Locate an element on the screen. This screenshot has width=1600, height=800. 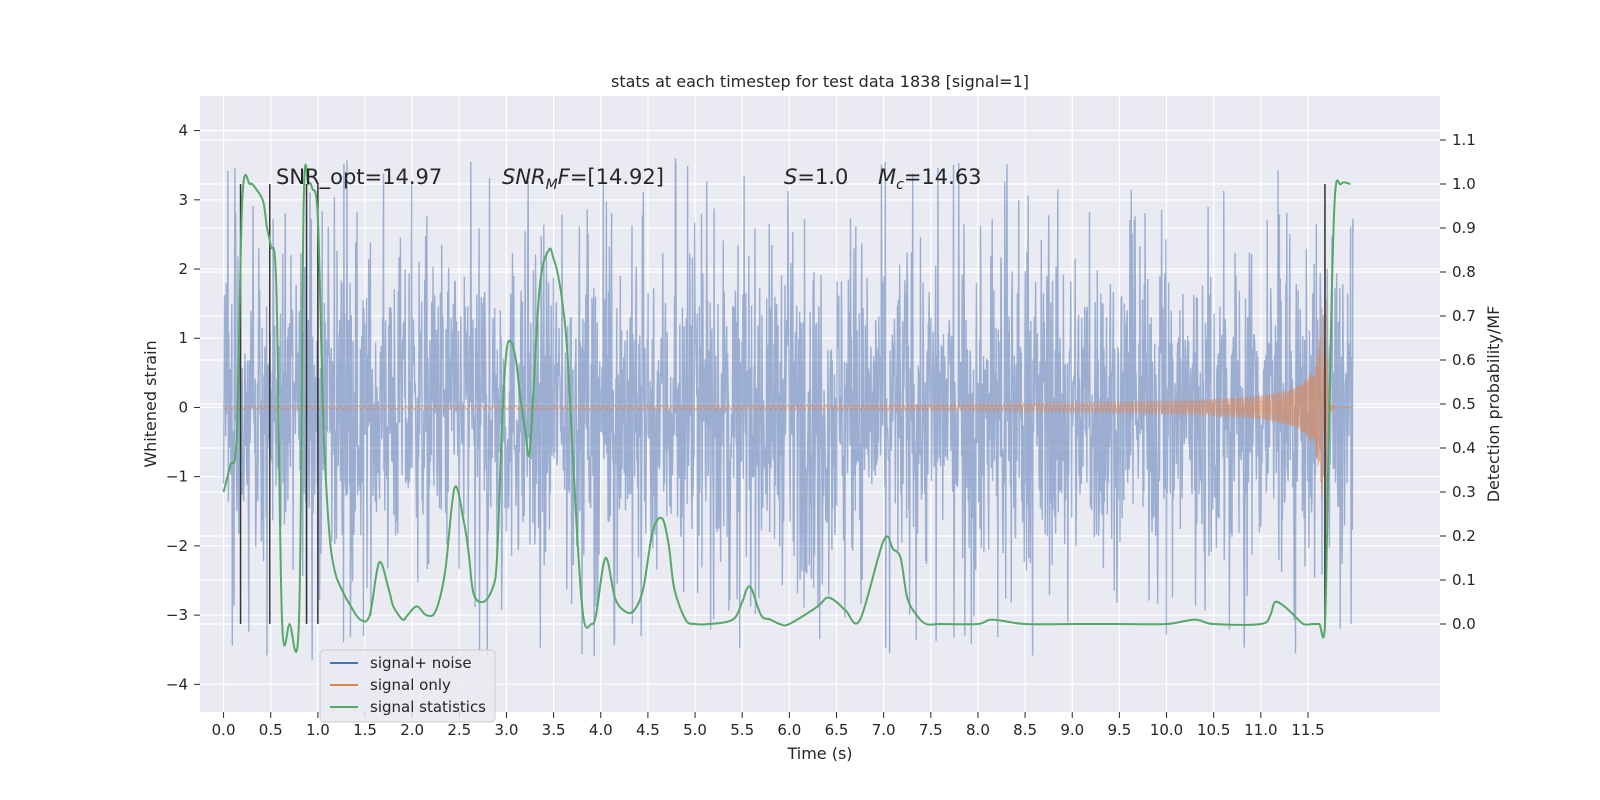
annotation-mc-value: =14.63 is located at coordinates (943, 177).